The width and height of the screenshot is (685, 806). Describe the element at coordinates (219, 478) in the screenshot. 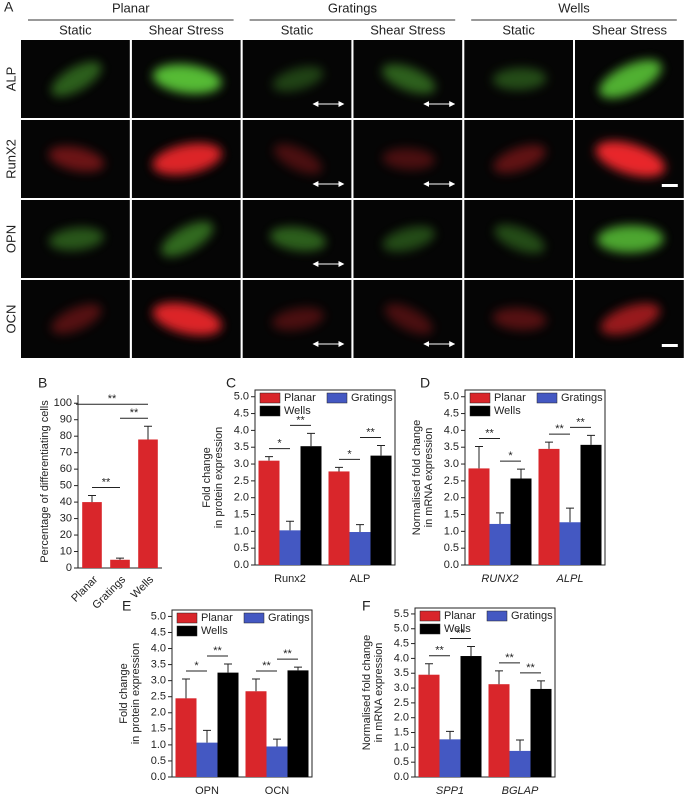

I see `y-axis-label: in protein expression` at that location.